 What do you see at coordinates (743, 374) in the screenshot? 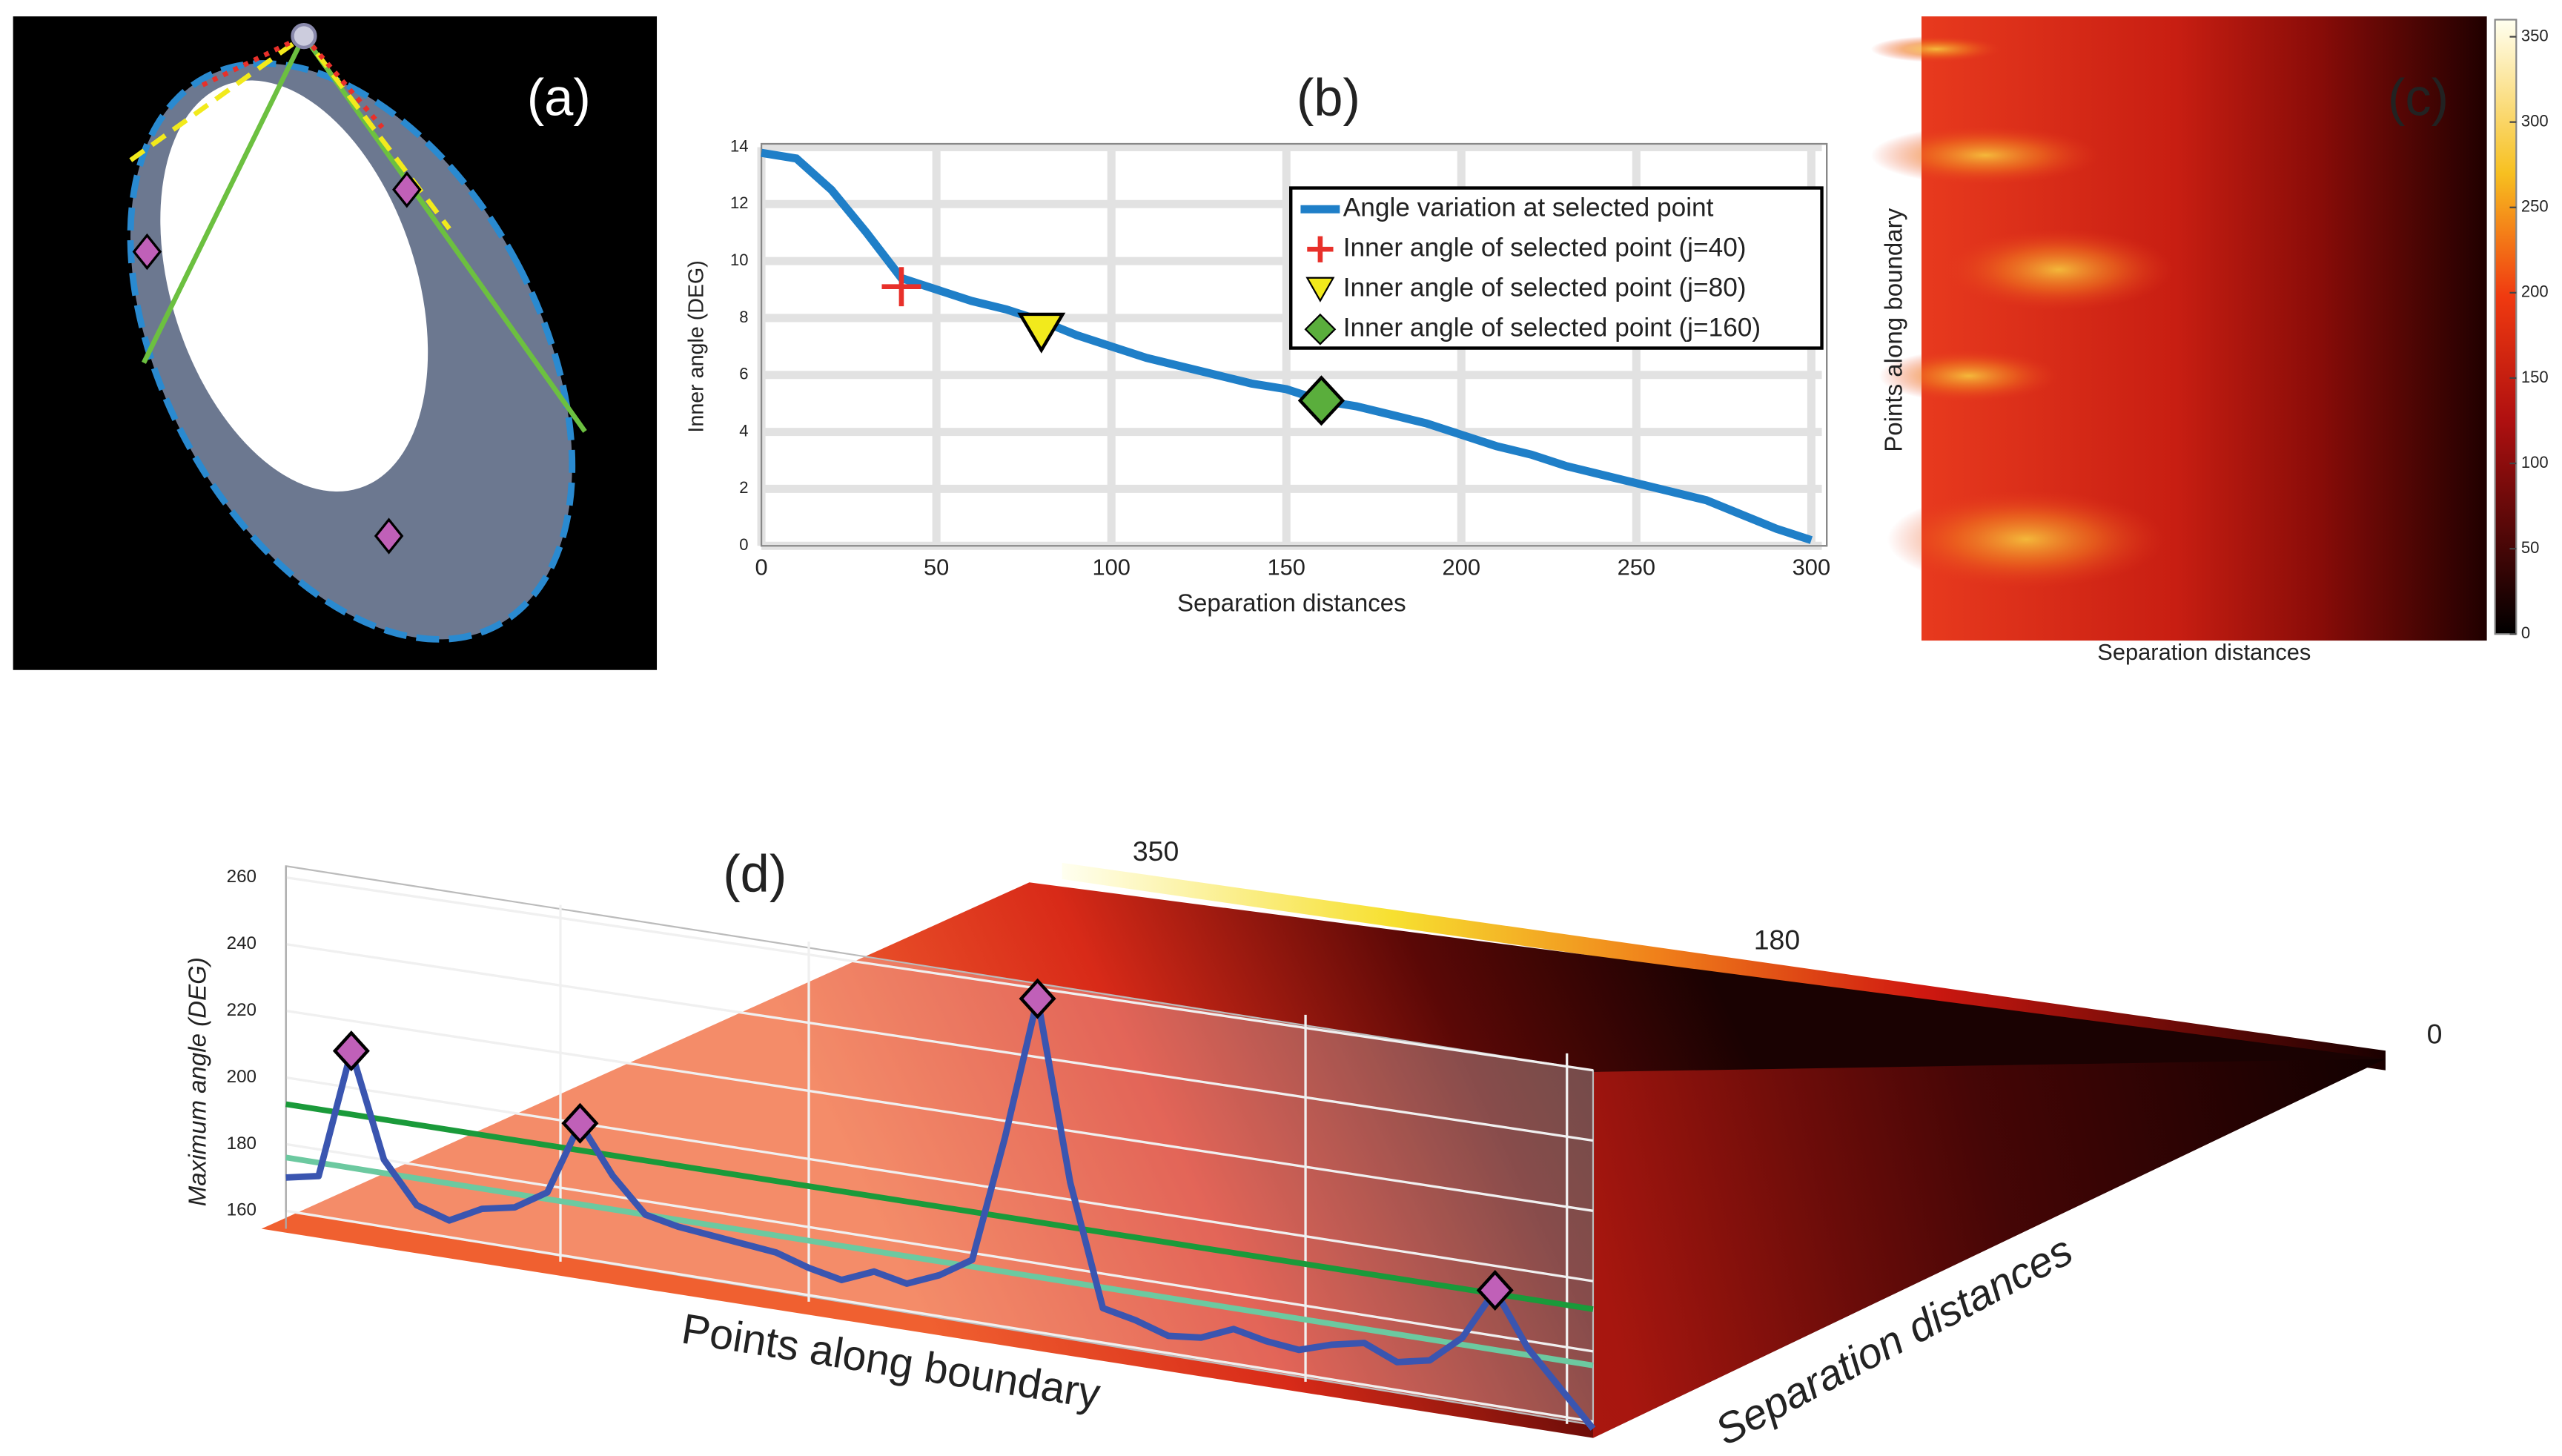
I see `y-tick-label: 6` at bounding box center [743, 374].